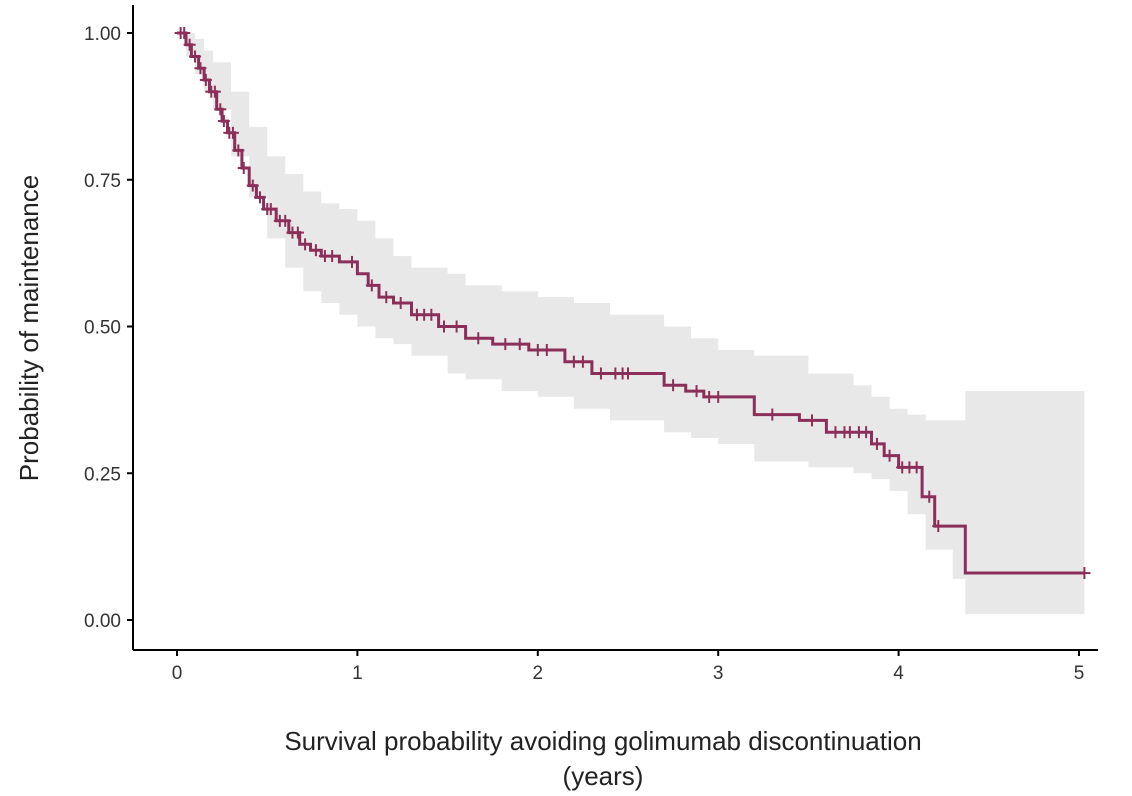 This screenshot has height=796, width=1132. Describe the element at coordinates (102, 328) in the screenshot. I see `y-tick-label: 0.50` at that location.